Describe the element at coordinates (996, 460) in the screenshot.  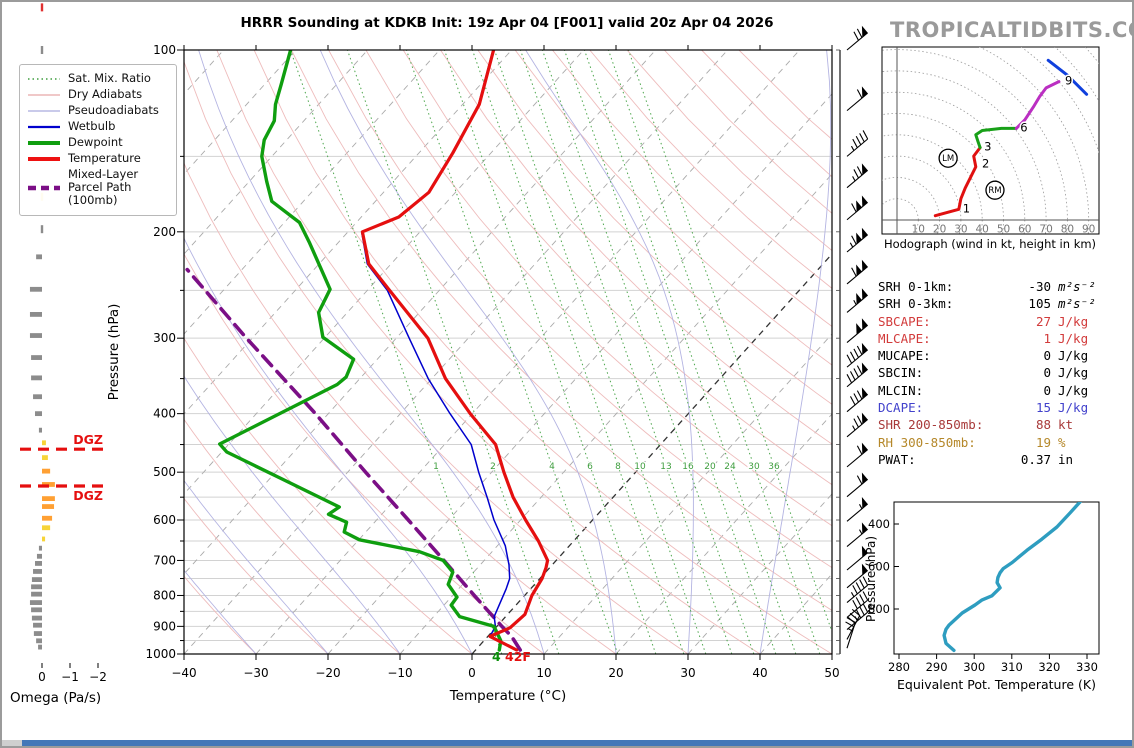
I see `index-row: PWAT: 0.37 in` at that location.